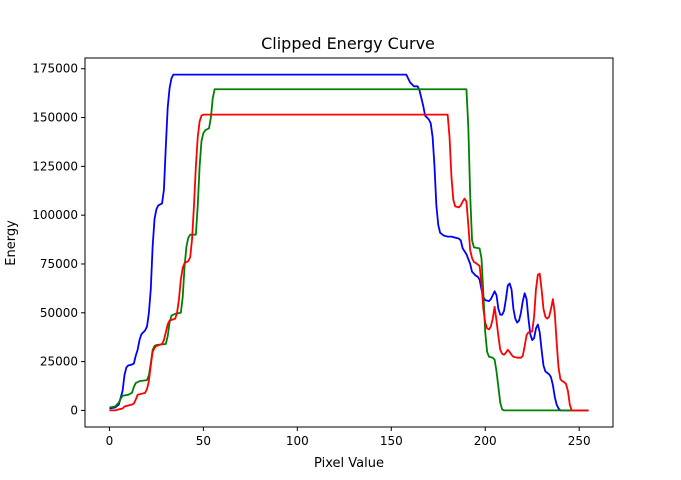  I want to click on x-tick-label: 200, so click(485, 441).